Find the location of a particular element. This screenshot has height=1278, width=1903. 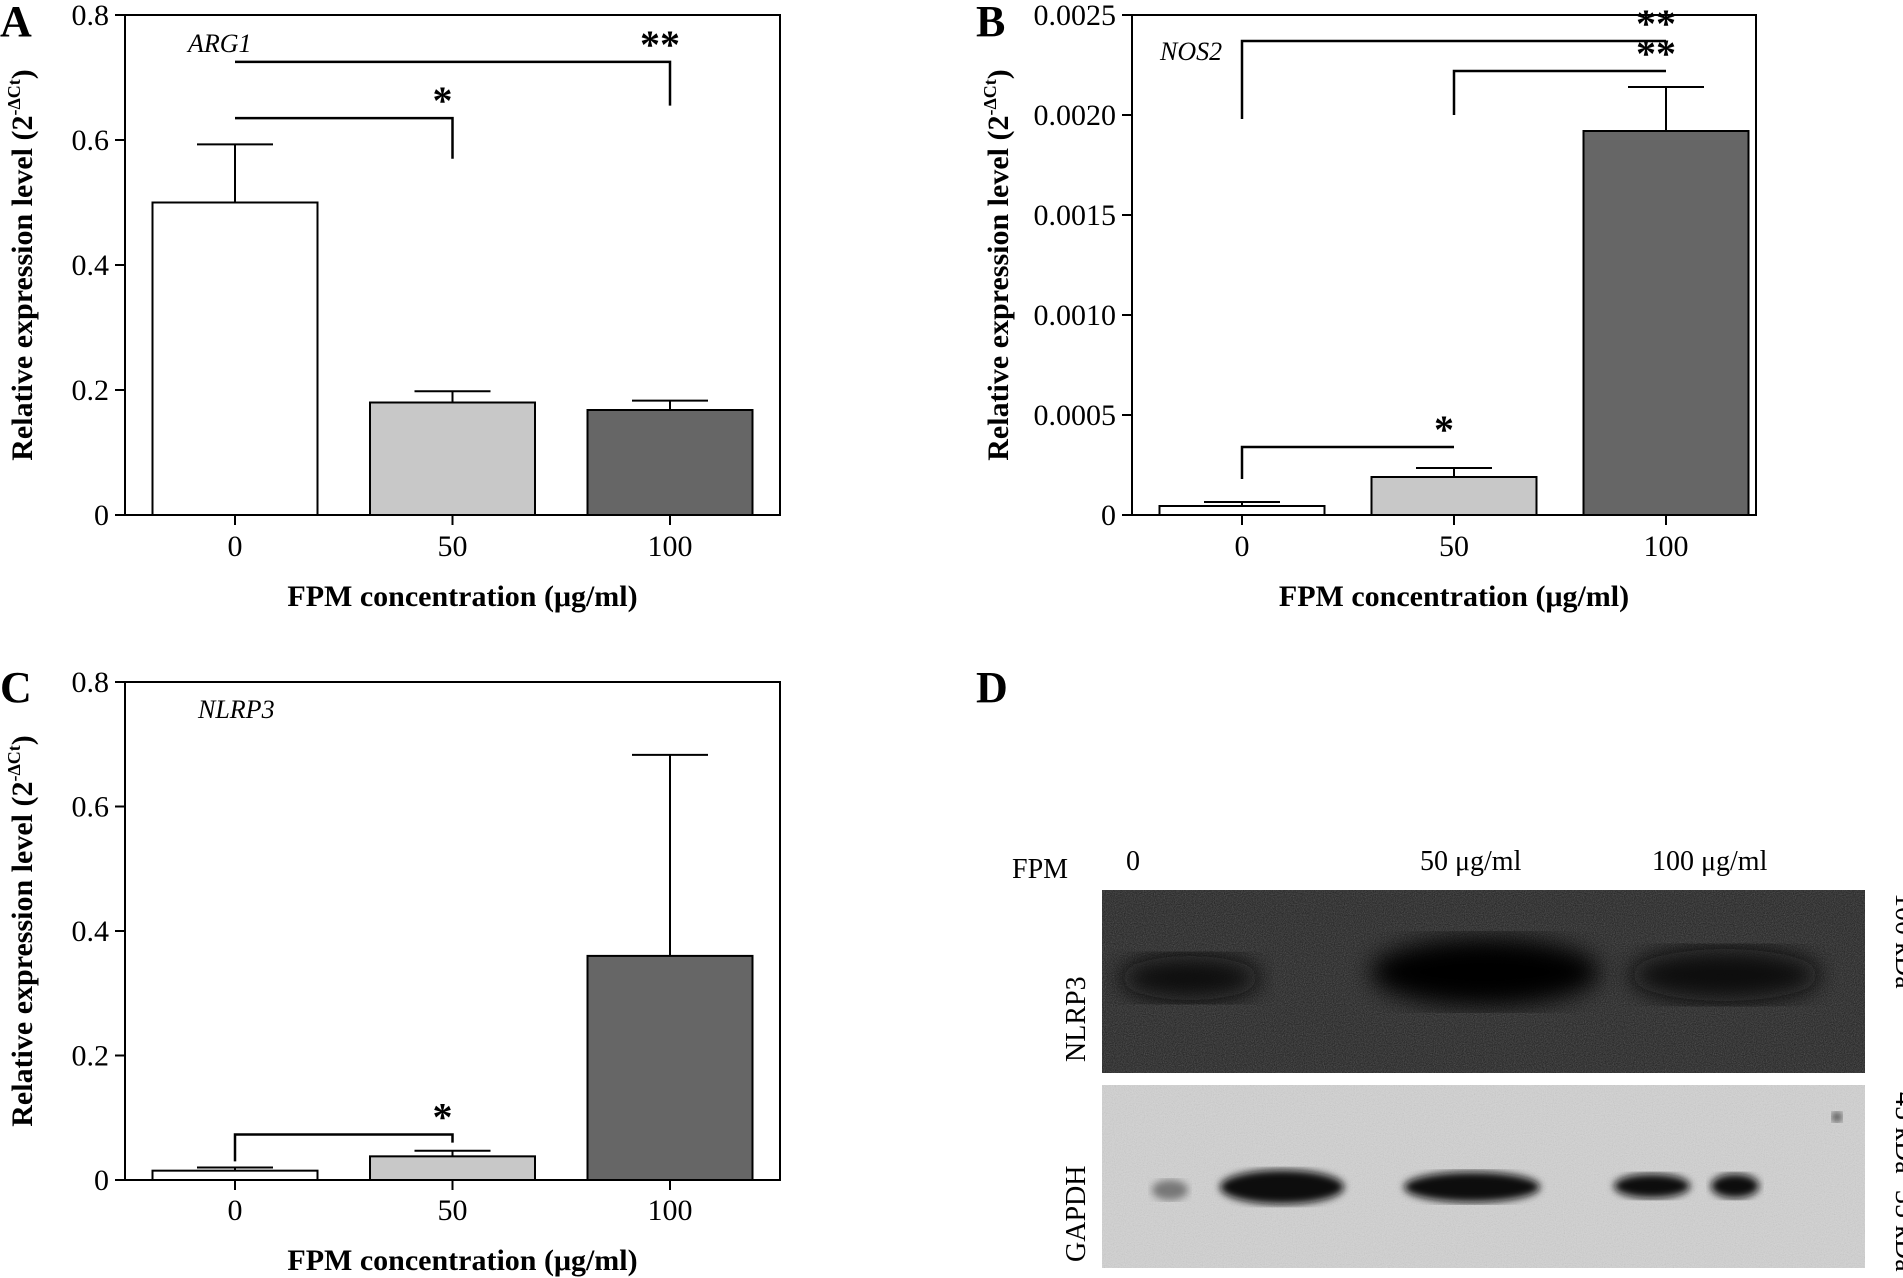

blot-lane-50: 50 μg/ml is located at coordinates (1471, 861).